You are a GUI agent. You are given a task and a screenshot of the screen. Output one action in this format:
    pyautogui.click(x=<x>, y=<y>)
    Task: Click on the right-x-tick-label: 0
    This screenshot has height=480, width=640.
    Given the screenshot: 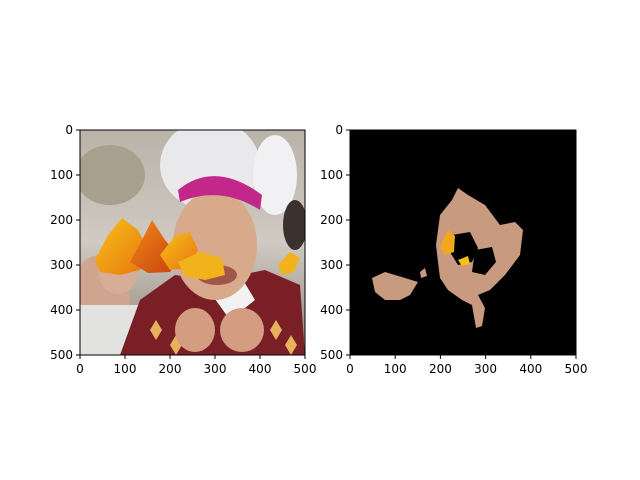 What is the action you would take?
    pyautogui.click(x=350, y=369)
    